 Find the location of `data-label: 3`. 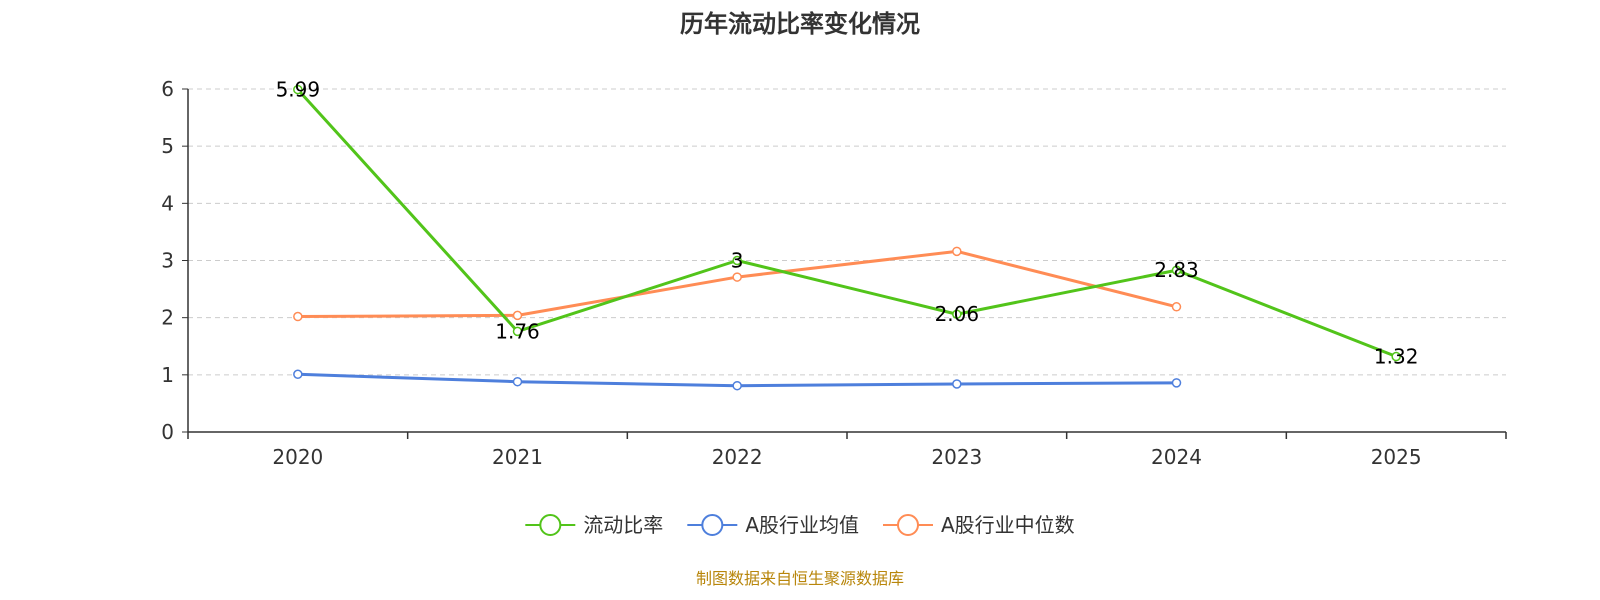

data-label: 3 is located at coordinates (737, 261).